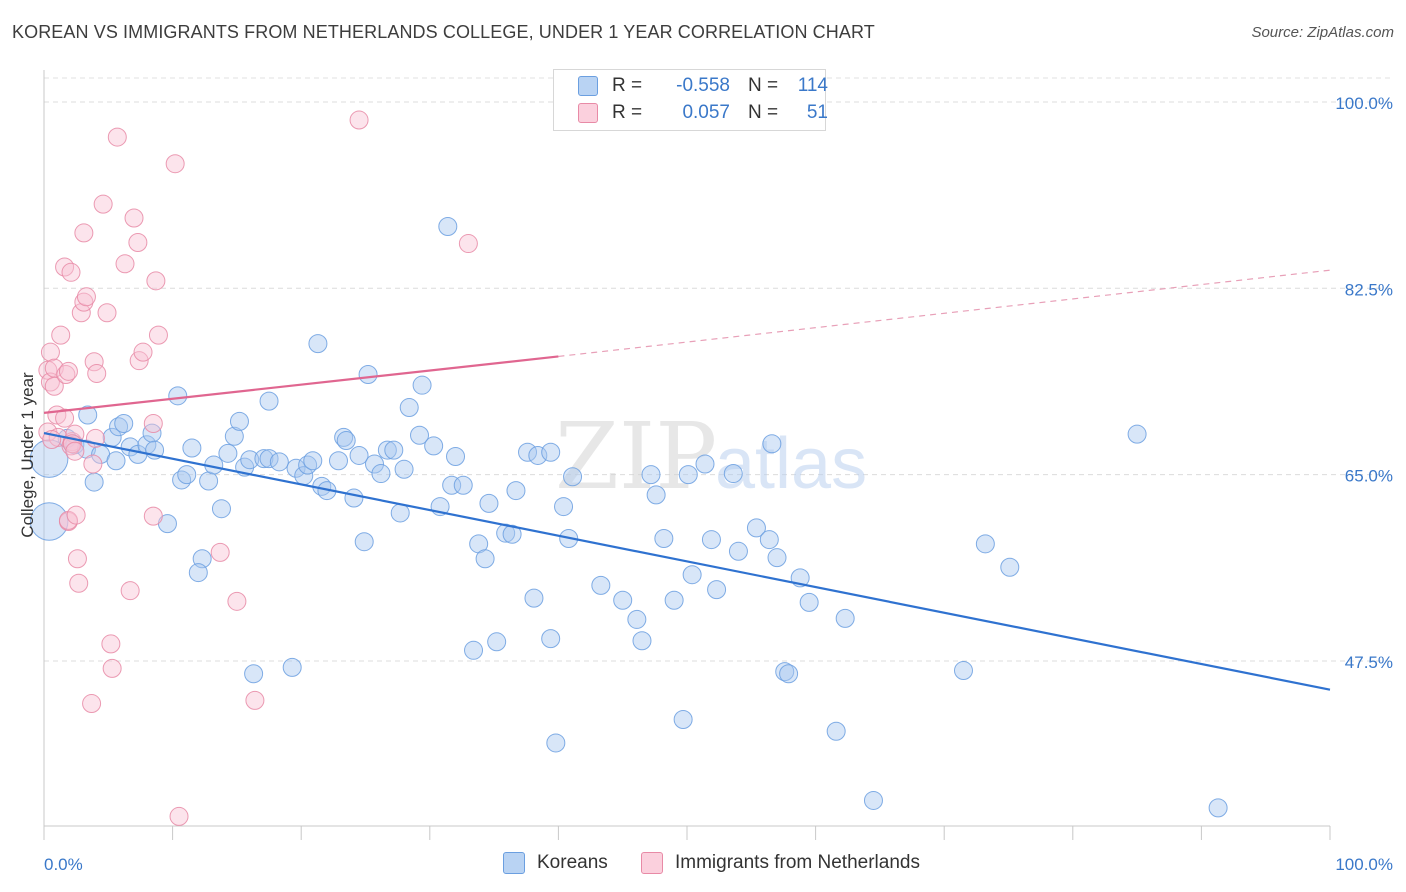  I want to click on legend-row-koreans: R = -0.558 N = 114, so click(703, 86).